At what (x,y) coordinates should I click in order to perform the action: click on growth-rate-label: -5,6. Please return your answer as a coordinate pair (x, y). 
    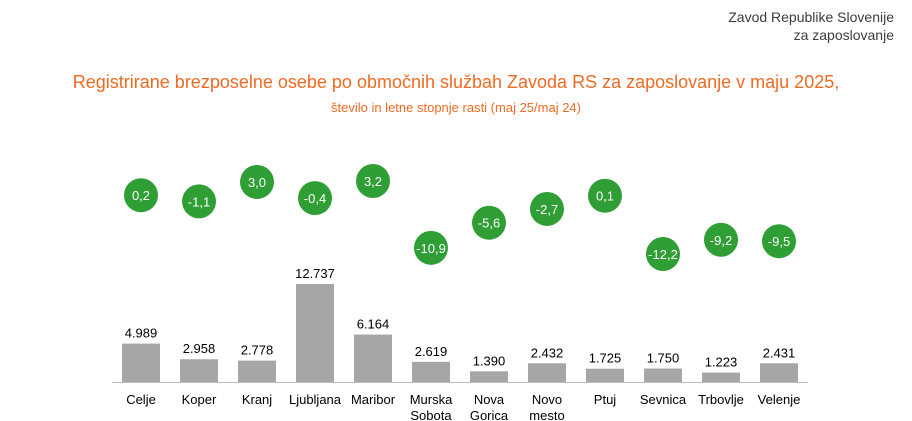
    Looking at the image, I should click on (489, 223).